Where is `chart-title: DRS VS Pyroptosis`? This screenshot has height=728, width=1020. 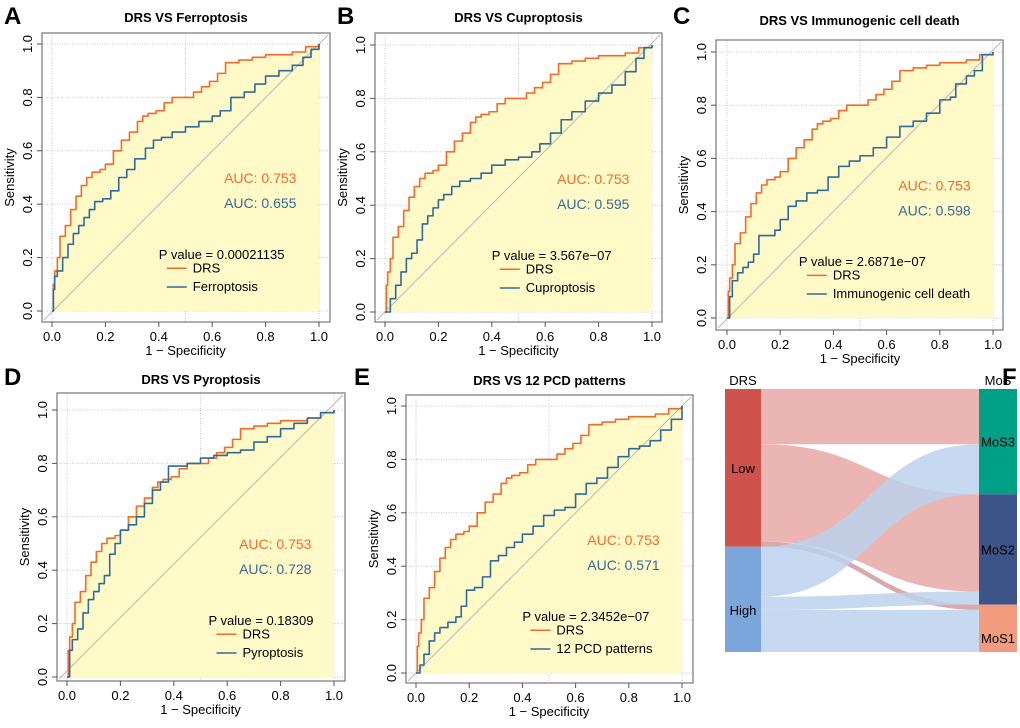
chart-title: DRS VS Pyroptosis is located at coordinates (200, 379).